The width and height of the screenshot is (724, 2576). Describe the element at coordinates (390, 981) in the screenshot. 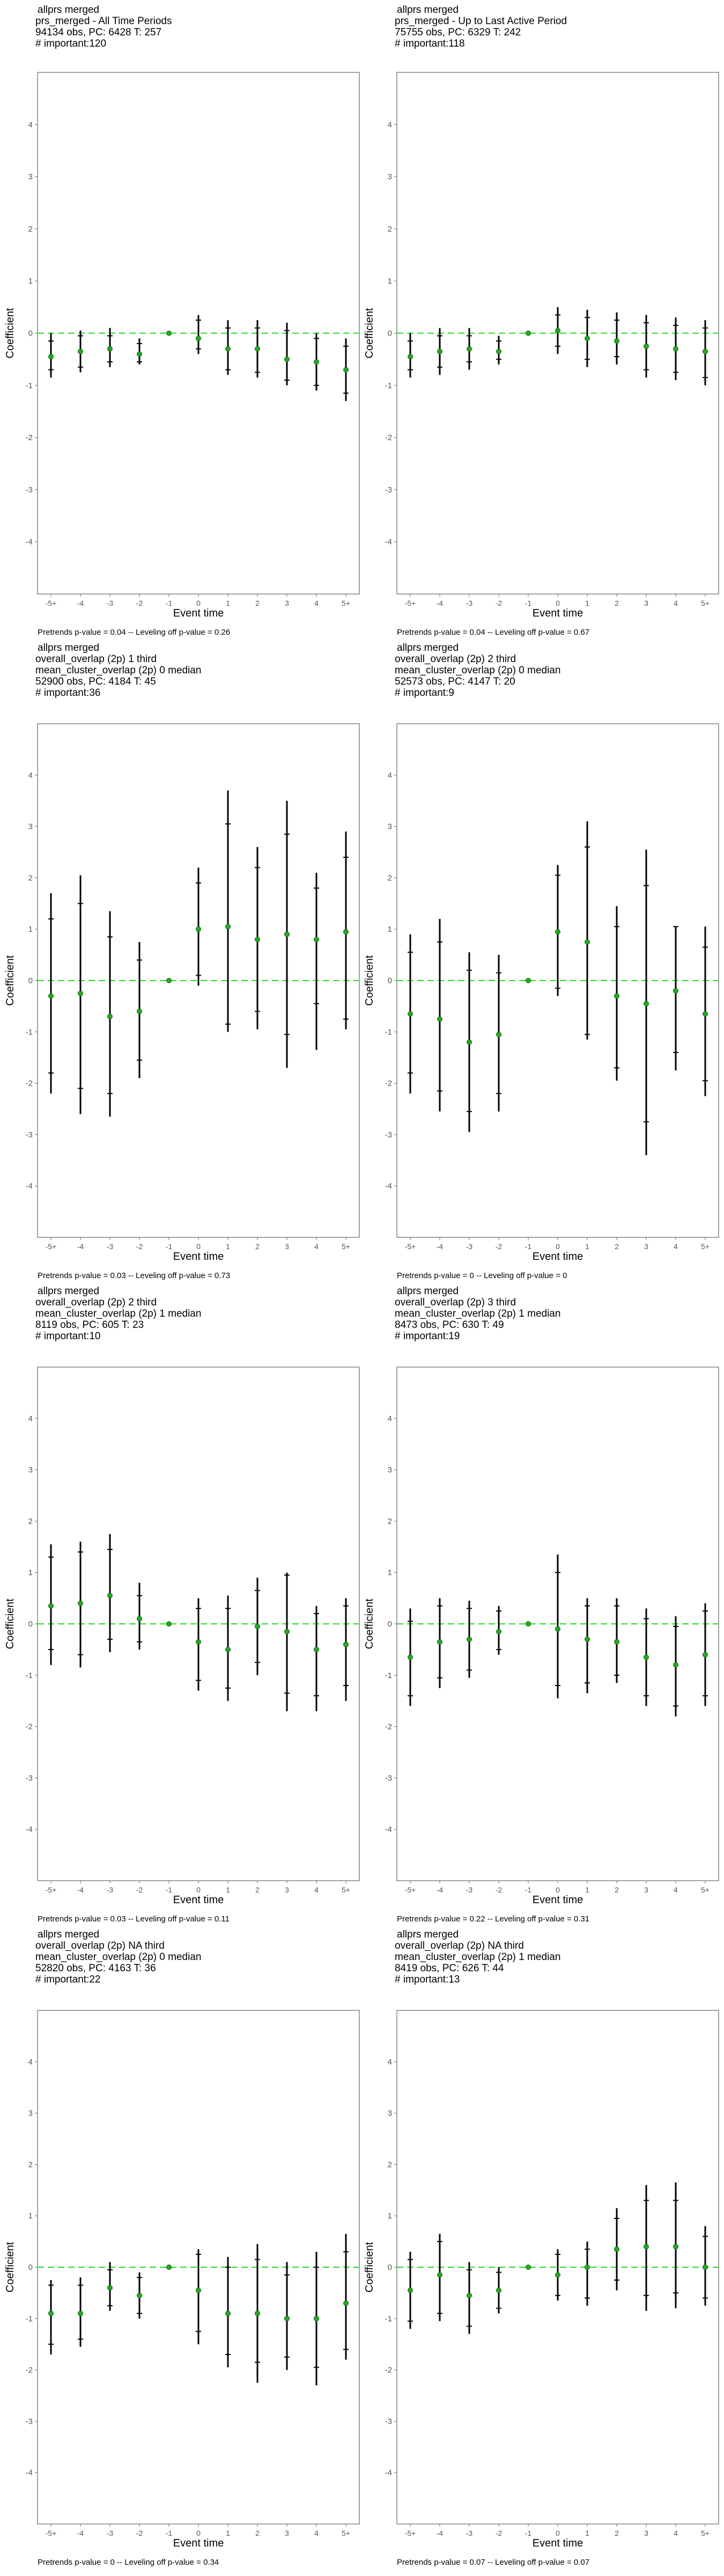

I see `y-tick-label: 0` at that location.